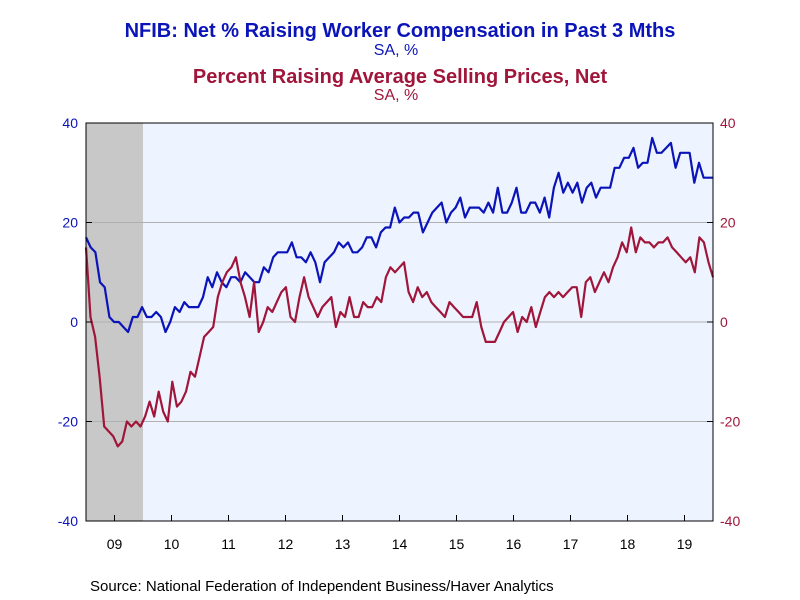 The image size is (800, 600). Describe the element at coordinates (228, 544) in the screenshot. I see `x-tick-label: 11` at that location.